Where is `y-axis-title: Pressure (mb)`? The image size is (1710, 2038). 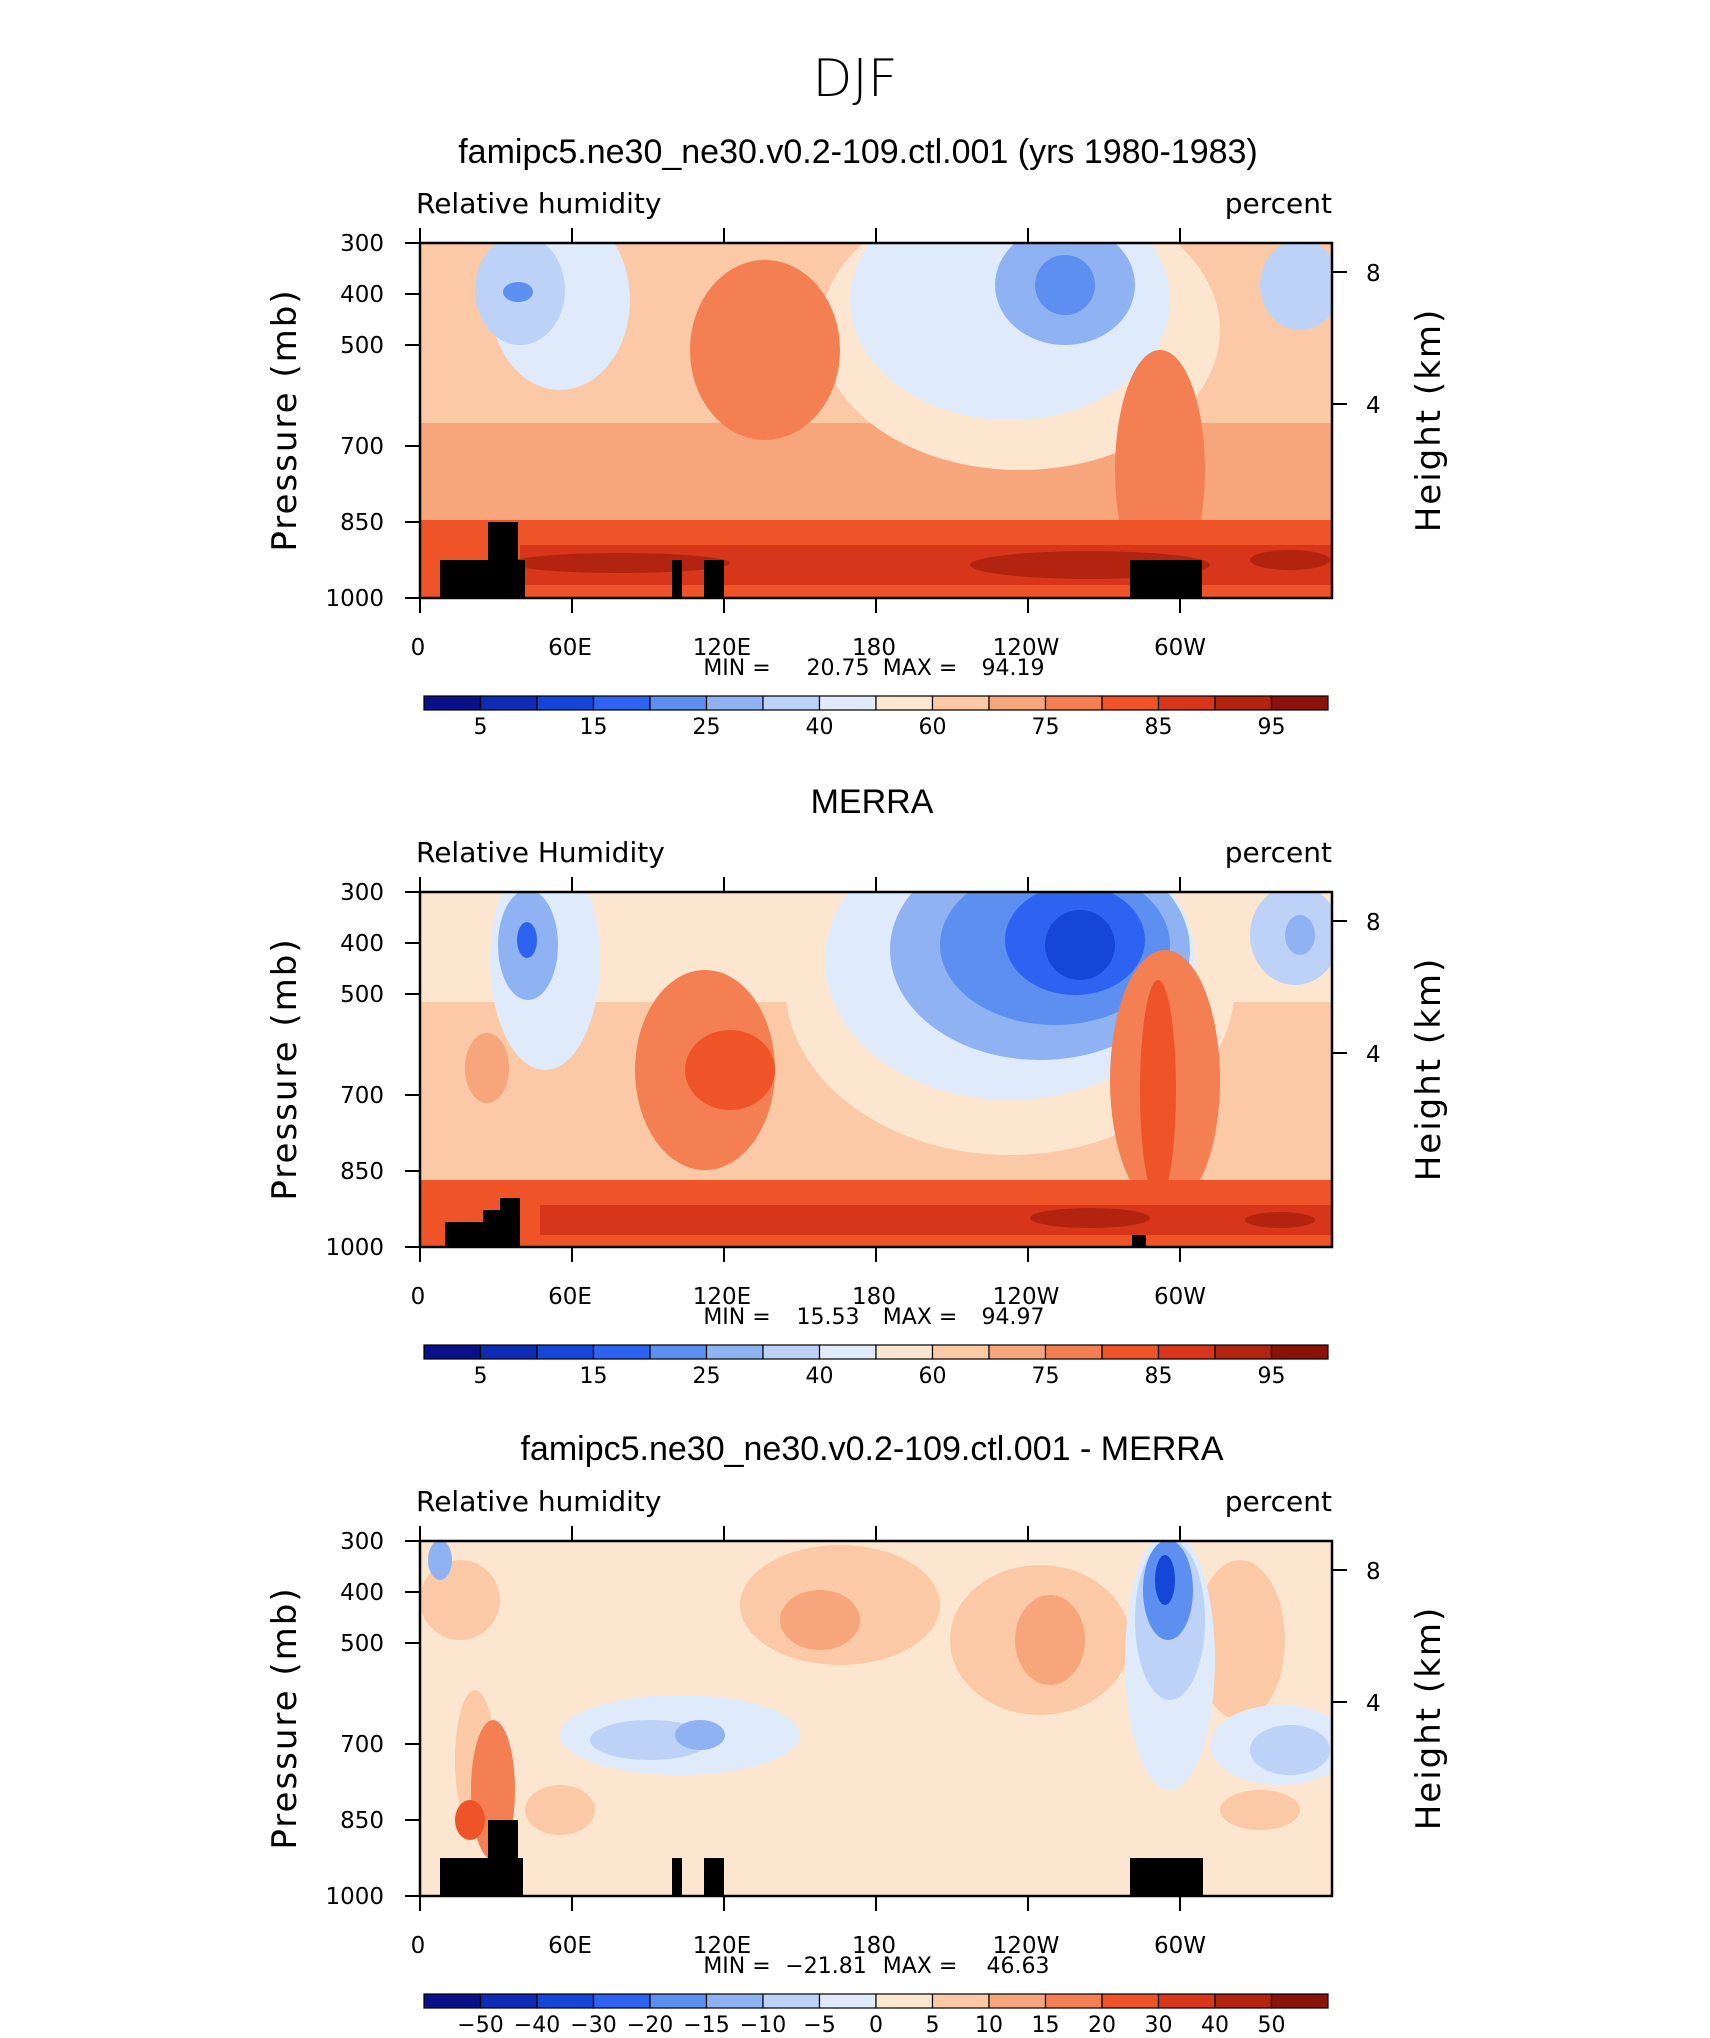
y-axis-title: Pressure (mb) is located at coordinates (285, 419).